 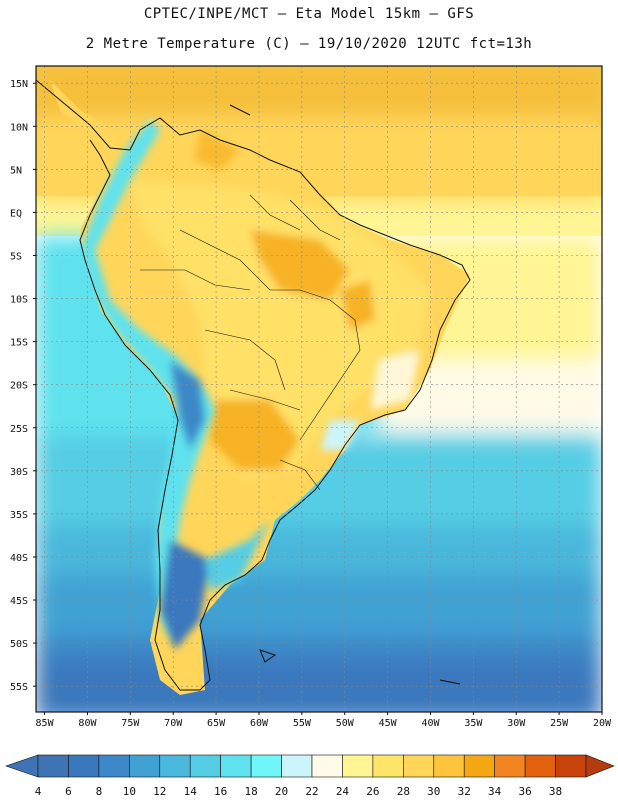 What do you see at coordinates (38, 791) in the screenshot?
I see `colorbar-label: 4` at bounding box center [38, 791].